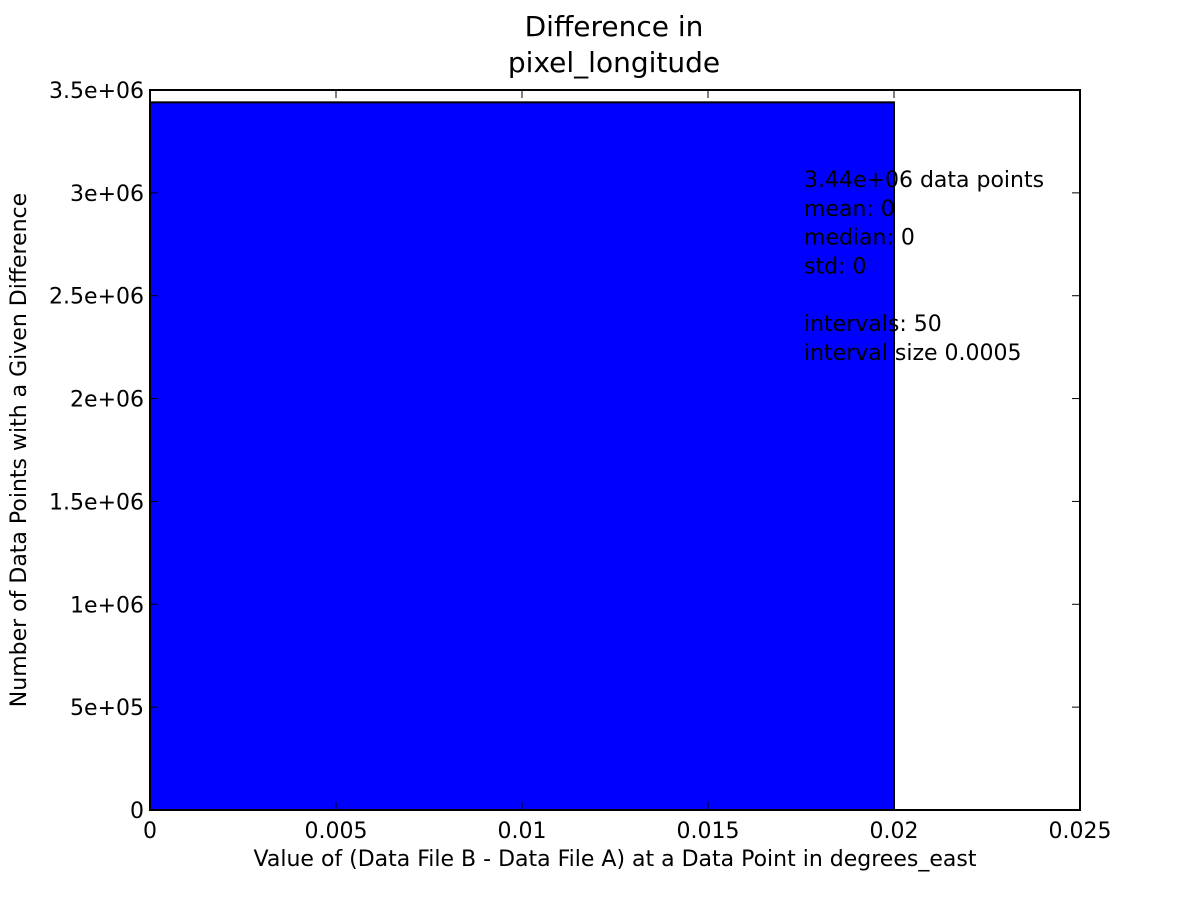 Image resolution: width=1200 pixels, height=900 pixels. I want to click on y-tick-label: 2e+06, so click(107, 400).